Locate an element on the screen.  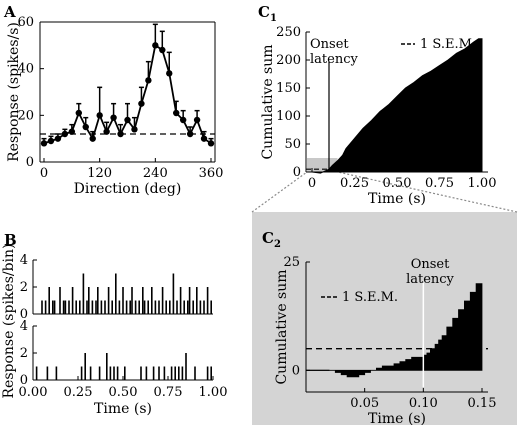
b-x-tick-label: 0.25 is located at coordinates (78, 392).